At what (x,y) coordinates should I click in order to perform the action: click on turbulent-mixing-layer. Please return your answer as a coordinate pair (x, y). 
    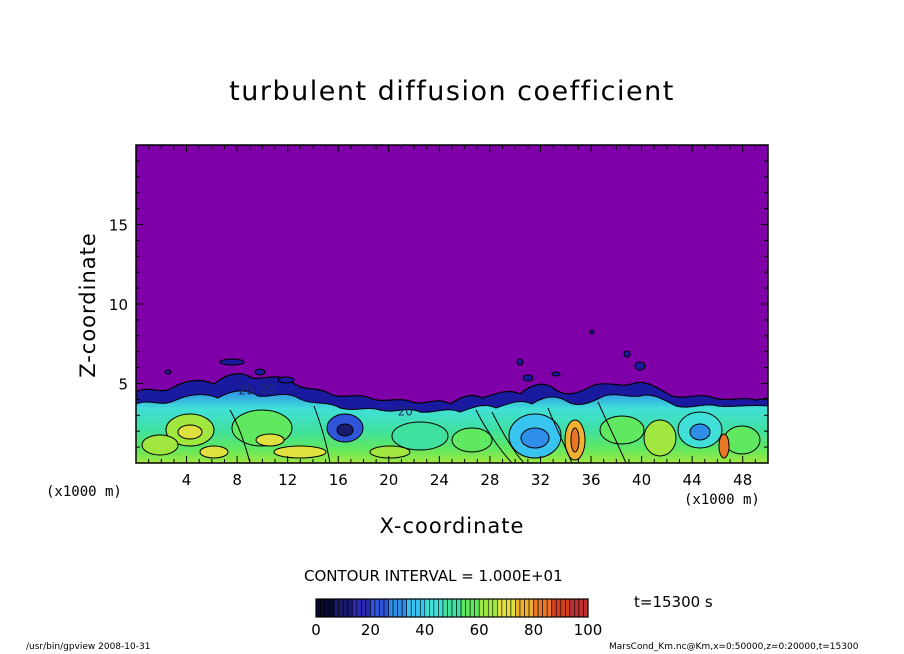
    Looking at the image, I should click on (452, 426).